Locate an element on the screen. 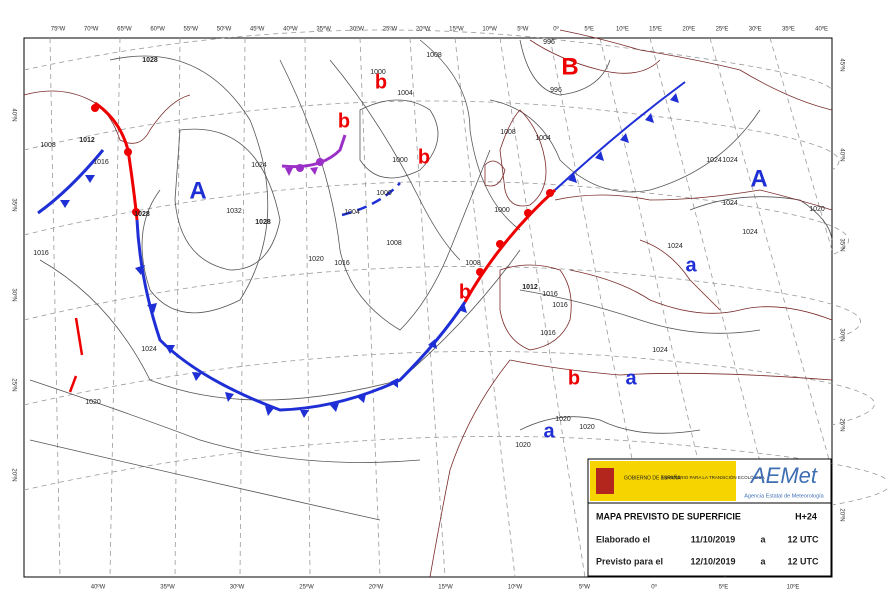  lon-label: 30ºE is located at coordinates (755, 29).